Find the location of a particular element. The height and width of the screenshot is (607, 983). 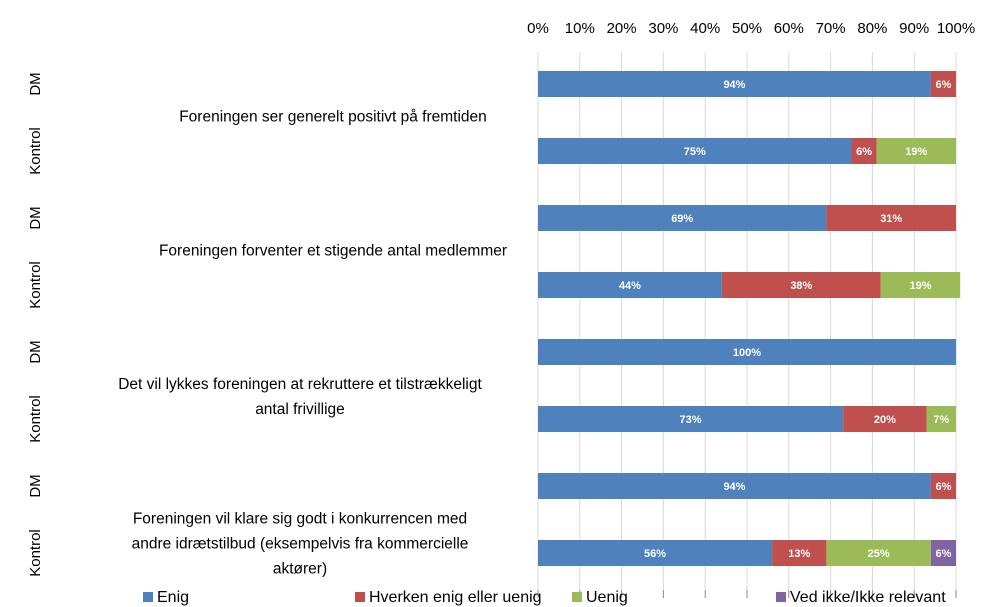

data-label: 13% is located at coordinates (799, 554).